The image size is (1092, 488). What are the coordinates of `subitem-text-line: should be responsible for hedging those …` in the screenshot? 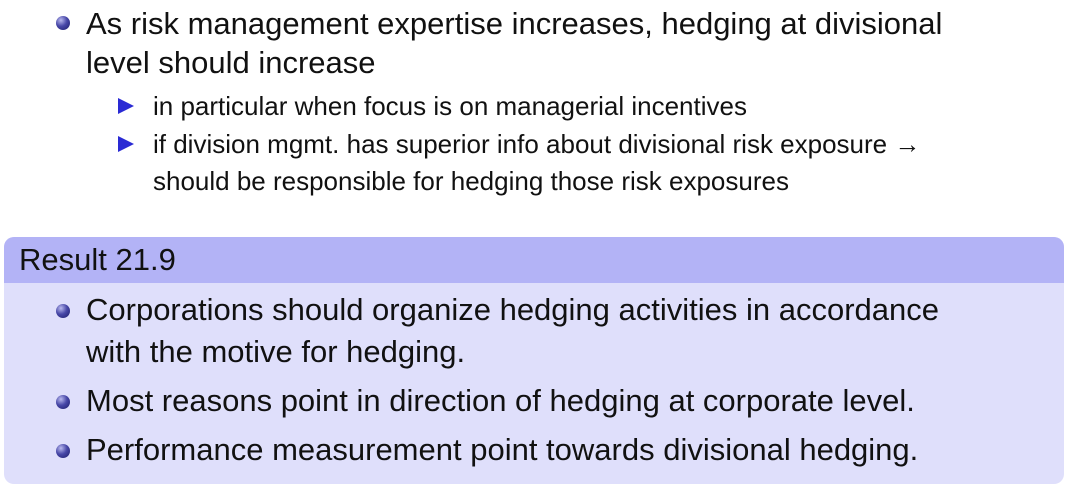 It's located at (471, 181).